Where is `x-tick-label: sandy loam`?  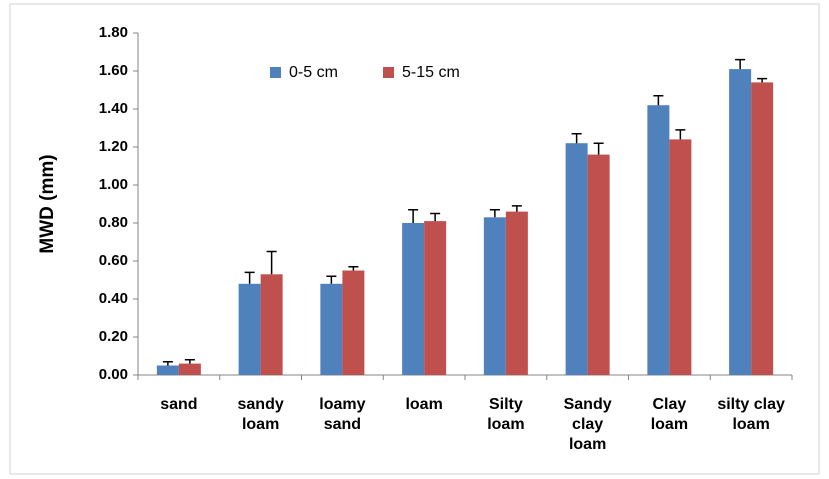 x-tick-label: sandy loam is located at coordinates (260, 414).